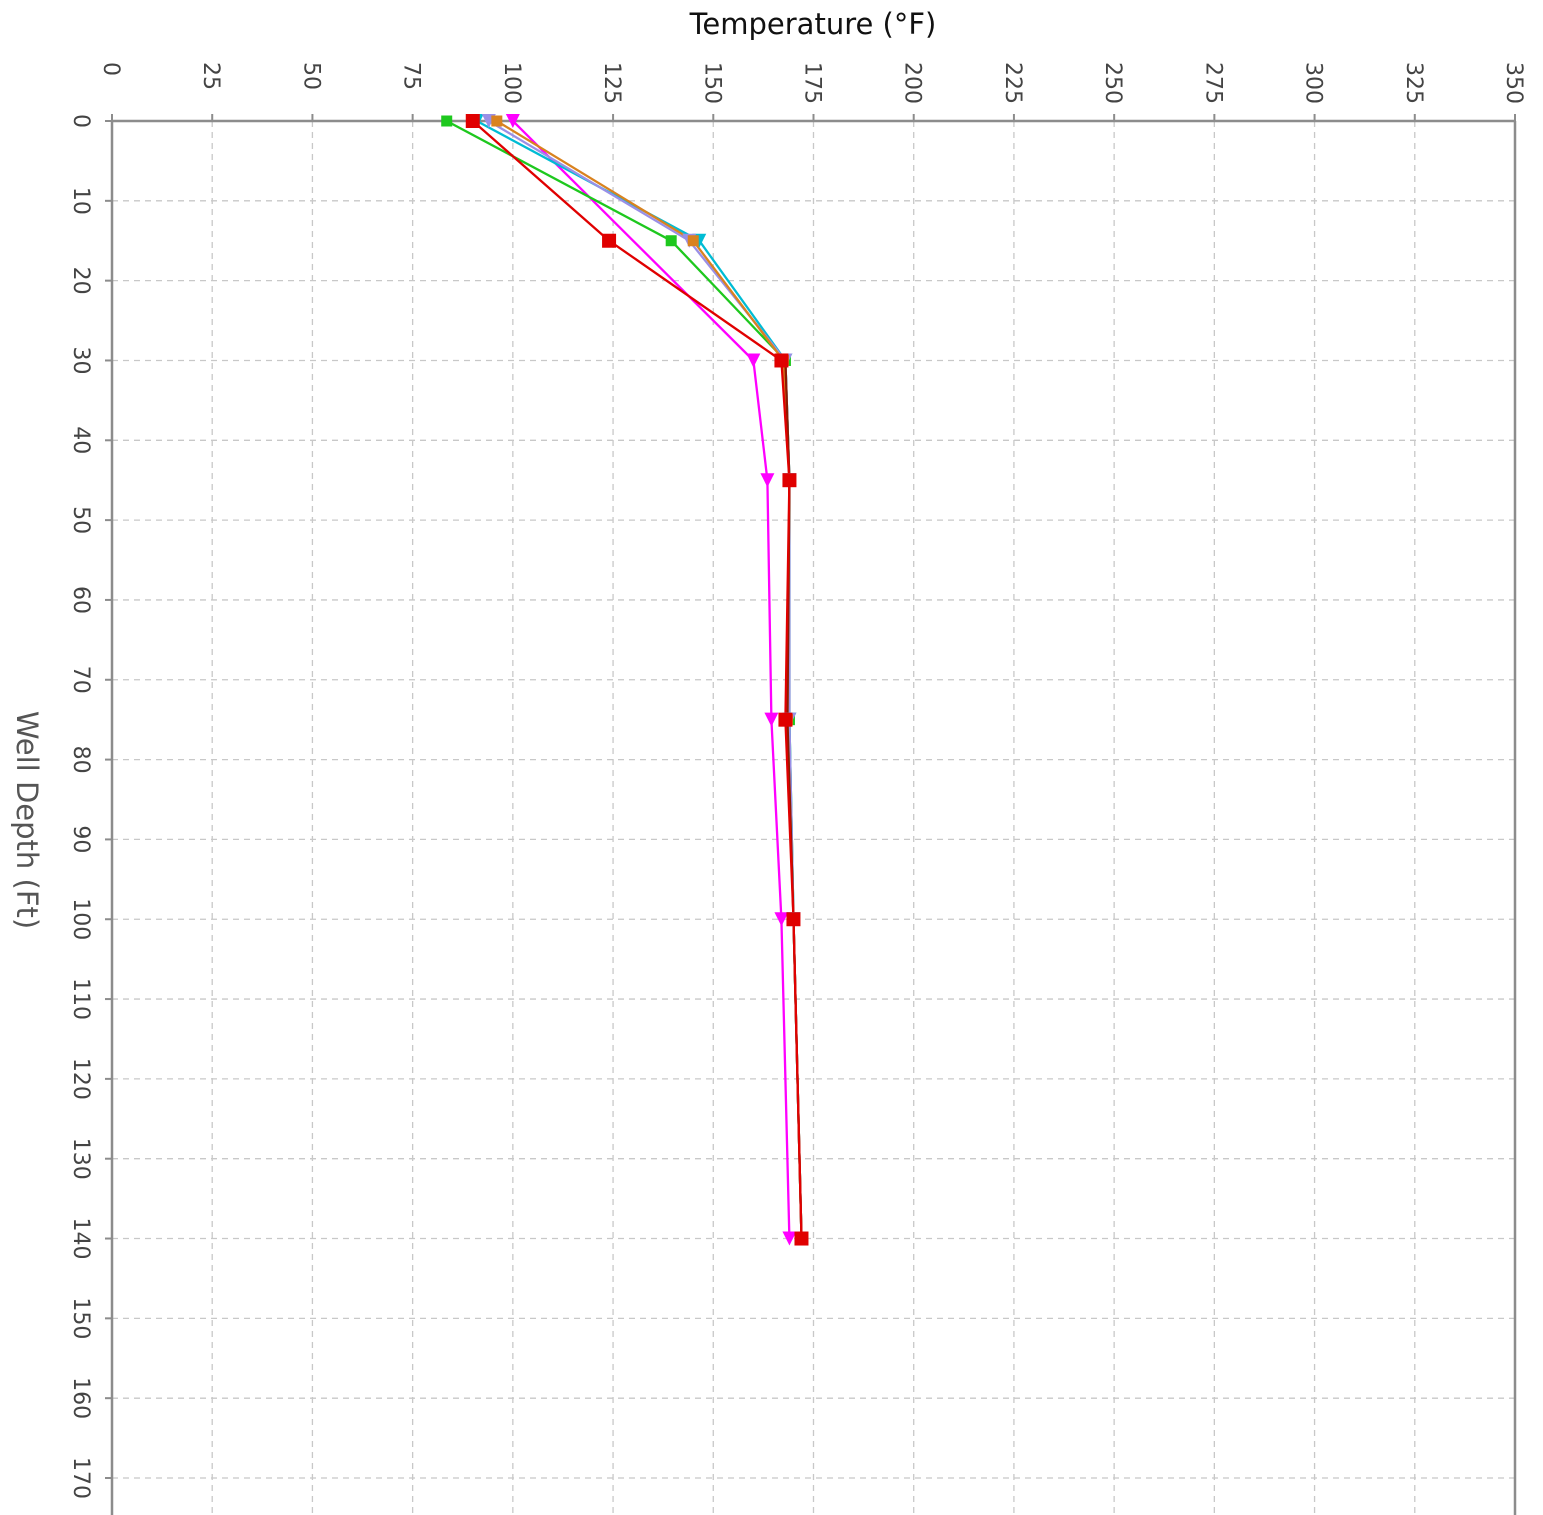 The height and width of the screenshot is (1515, 1543). What do you see at coordinates (813, 24) in the screenshot?
I see `x-axis-title: Temperature (°F)` at bounding box center [813, 24].